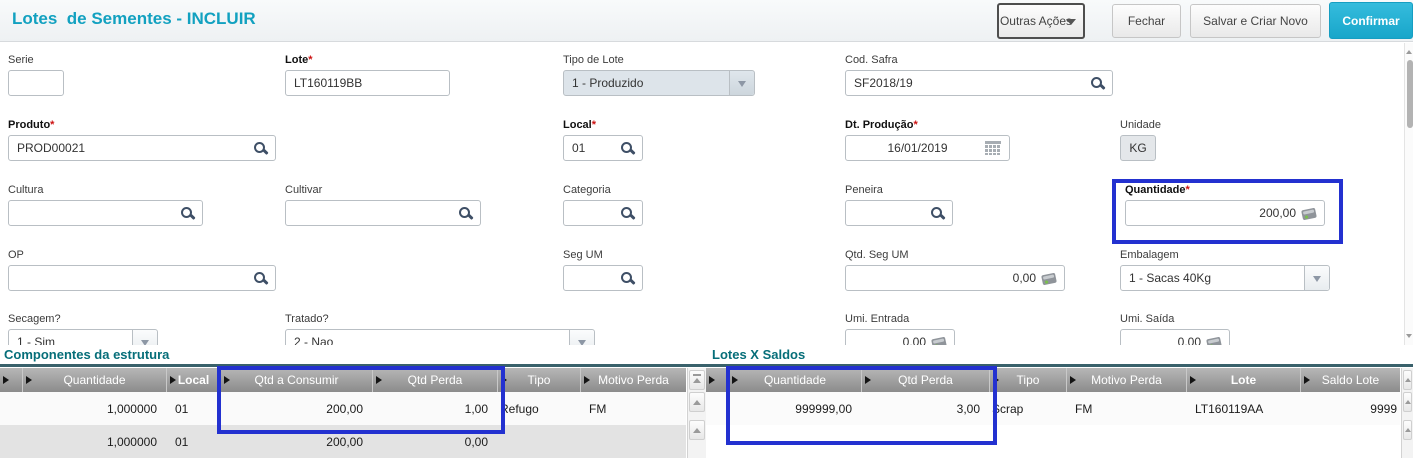 This screenshot has width=1413, height=458. What do you see at coordinates (193, 380) in the screenshot?
I see `column-header-local: Local` at bounding box center [193, 380].